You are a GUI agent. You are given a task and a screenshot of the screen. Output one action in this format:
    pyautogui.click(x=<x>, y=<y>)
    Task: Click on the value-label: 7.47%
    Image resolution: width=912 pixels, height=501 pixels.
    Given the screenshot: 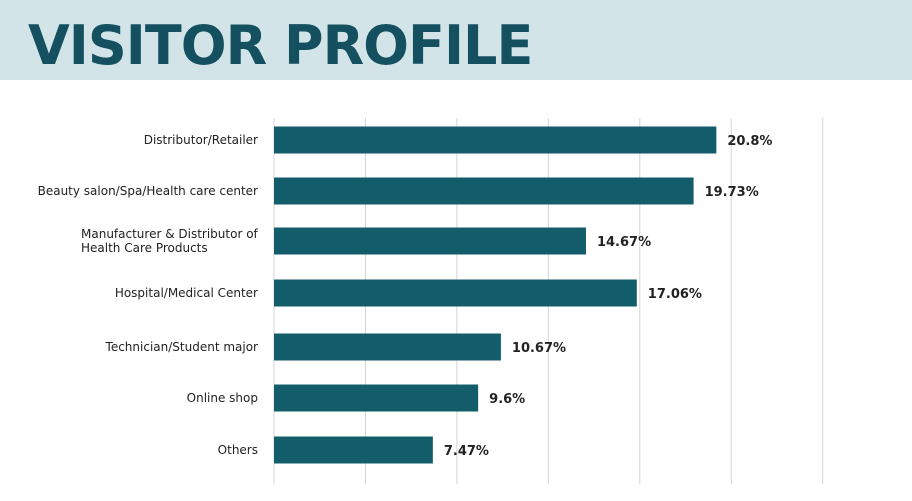 What is the action you would take?
    pyautogui.click(x=466, y=451)
    